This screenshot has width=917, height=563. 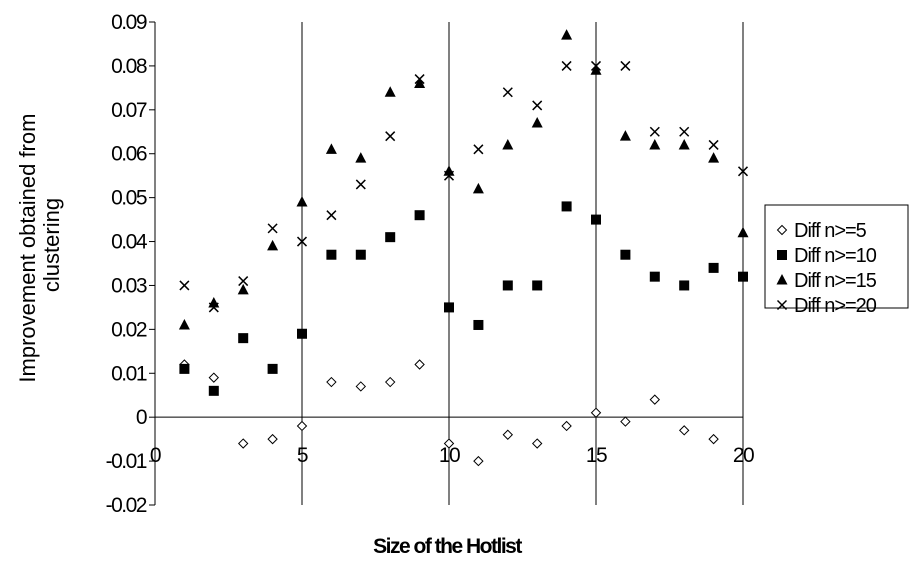 What do you see at coordinates (782, 255) in the screenshot?
I see `legend-marker-square-filled` at bounding box center [782, 255].